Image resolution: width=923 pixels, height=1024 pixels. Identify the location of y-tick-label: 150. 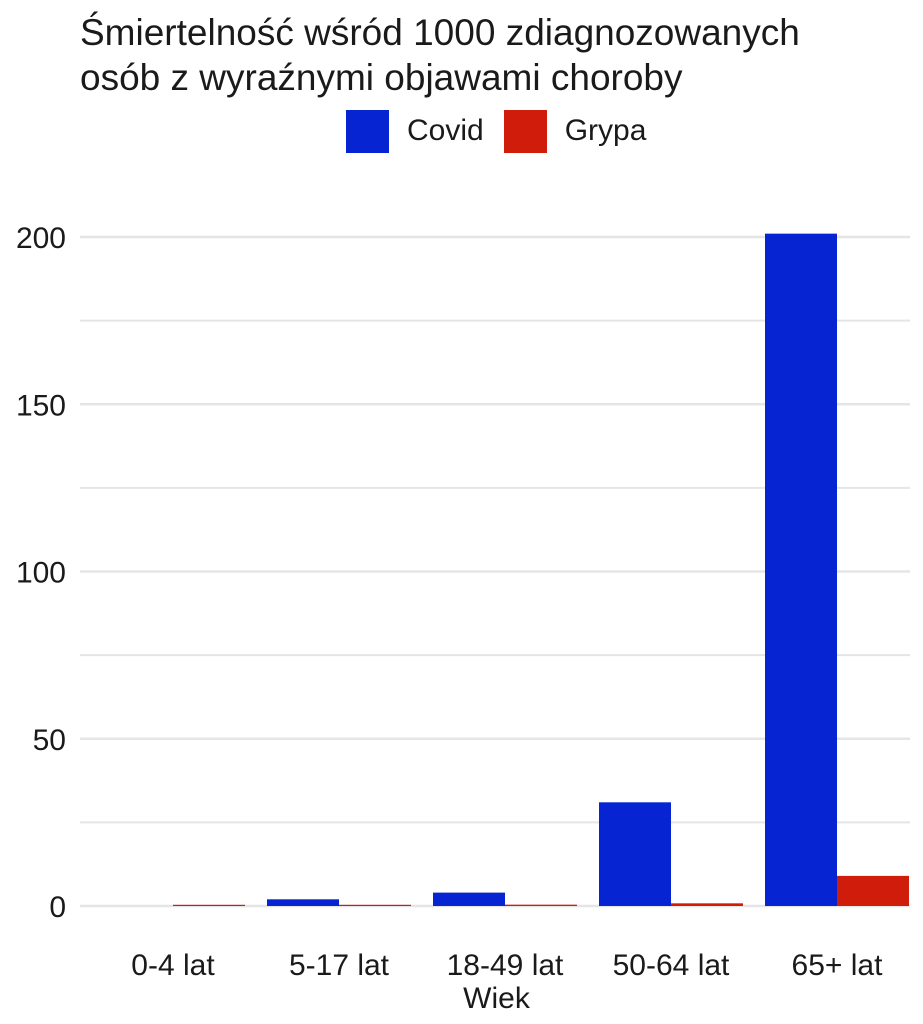
(41, 405).